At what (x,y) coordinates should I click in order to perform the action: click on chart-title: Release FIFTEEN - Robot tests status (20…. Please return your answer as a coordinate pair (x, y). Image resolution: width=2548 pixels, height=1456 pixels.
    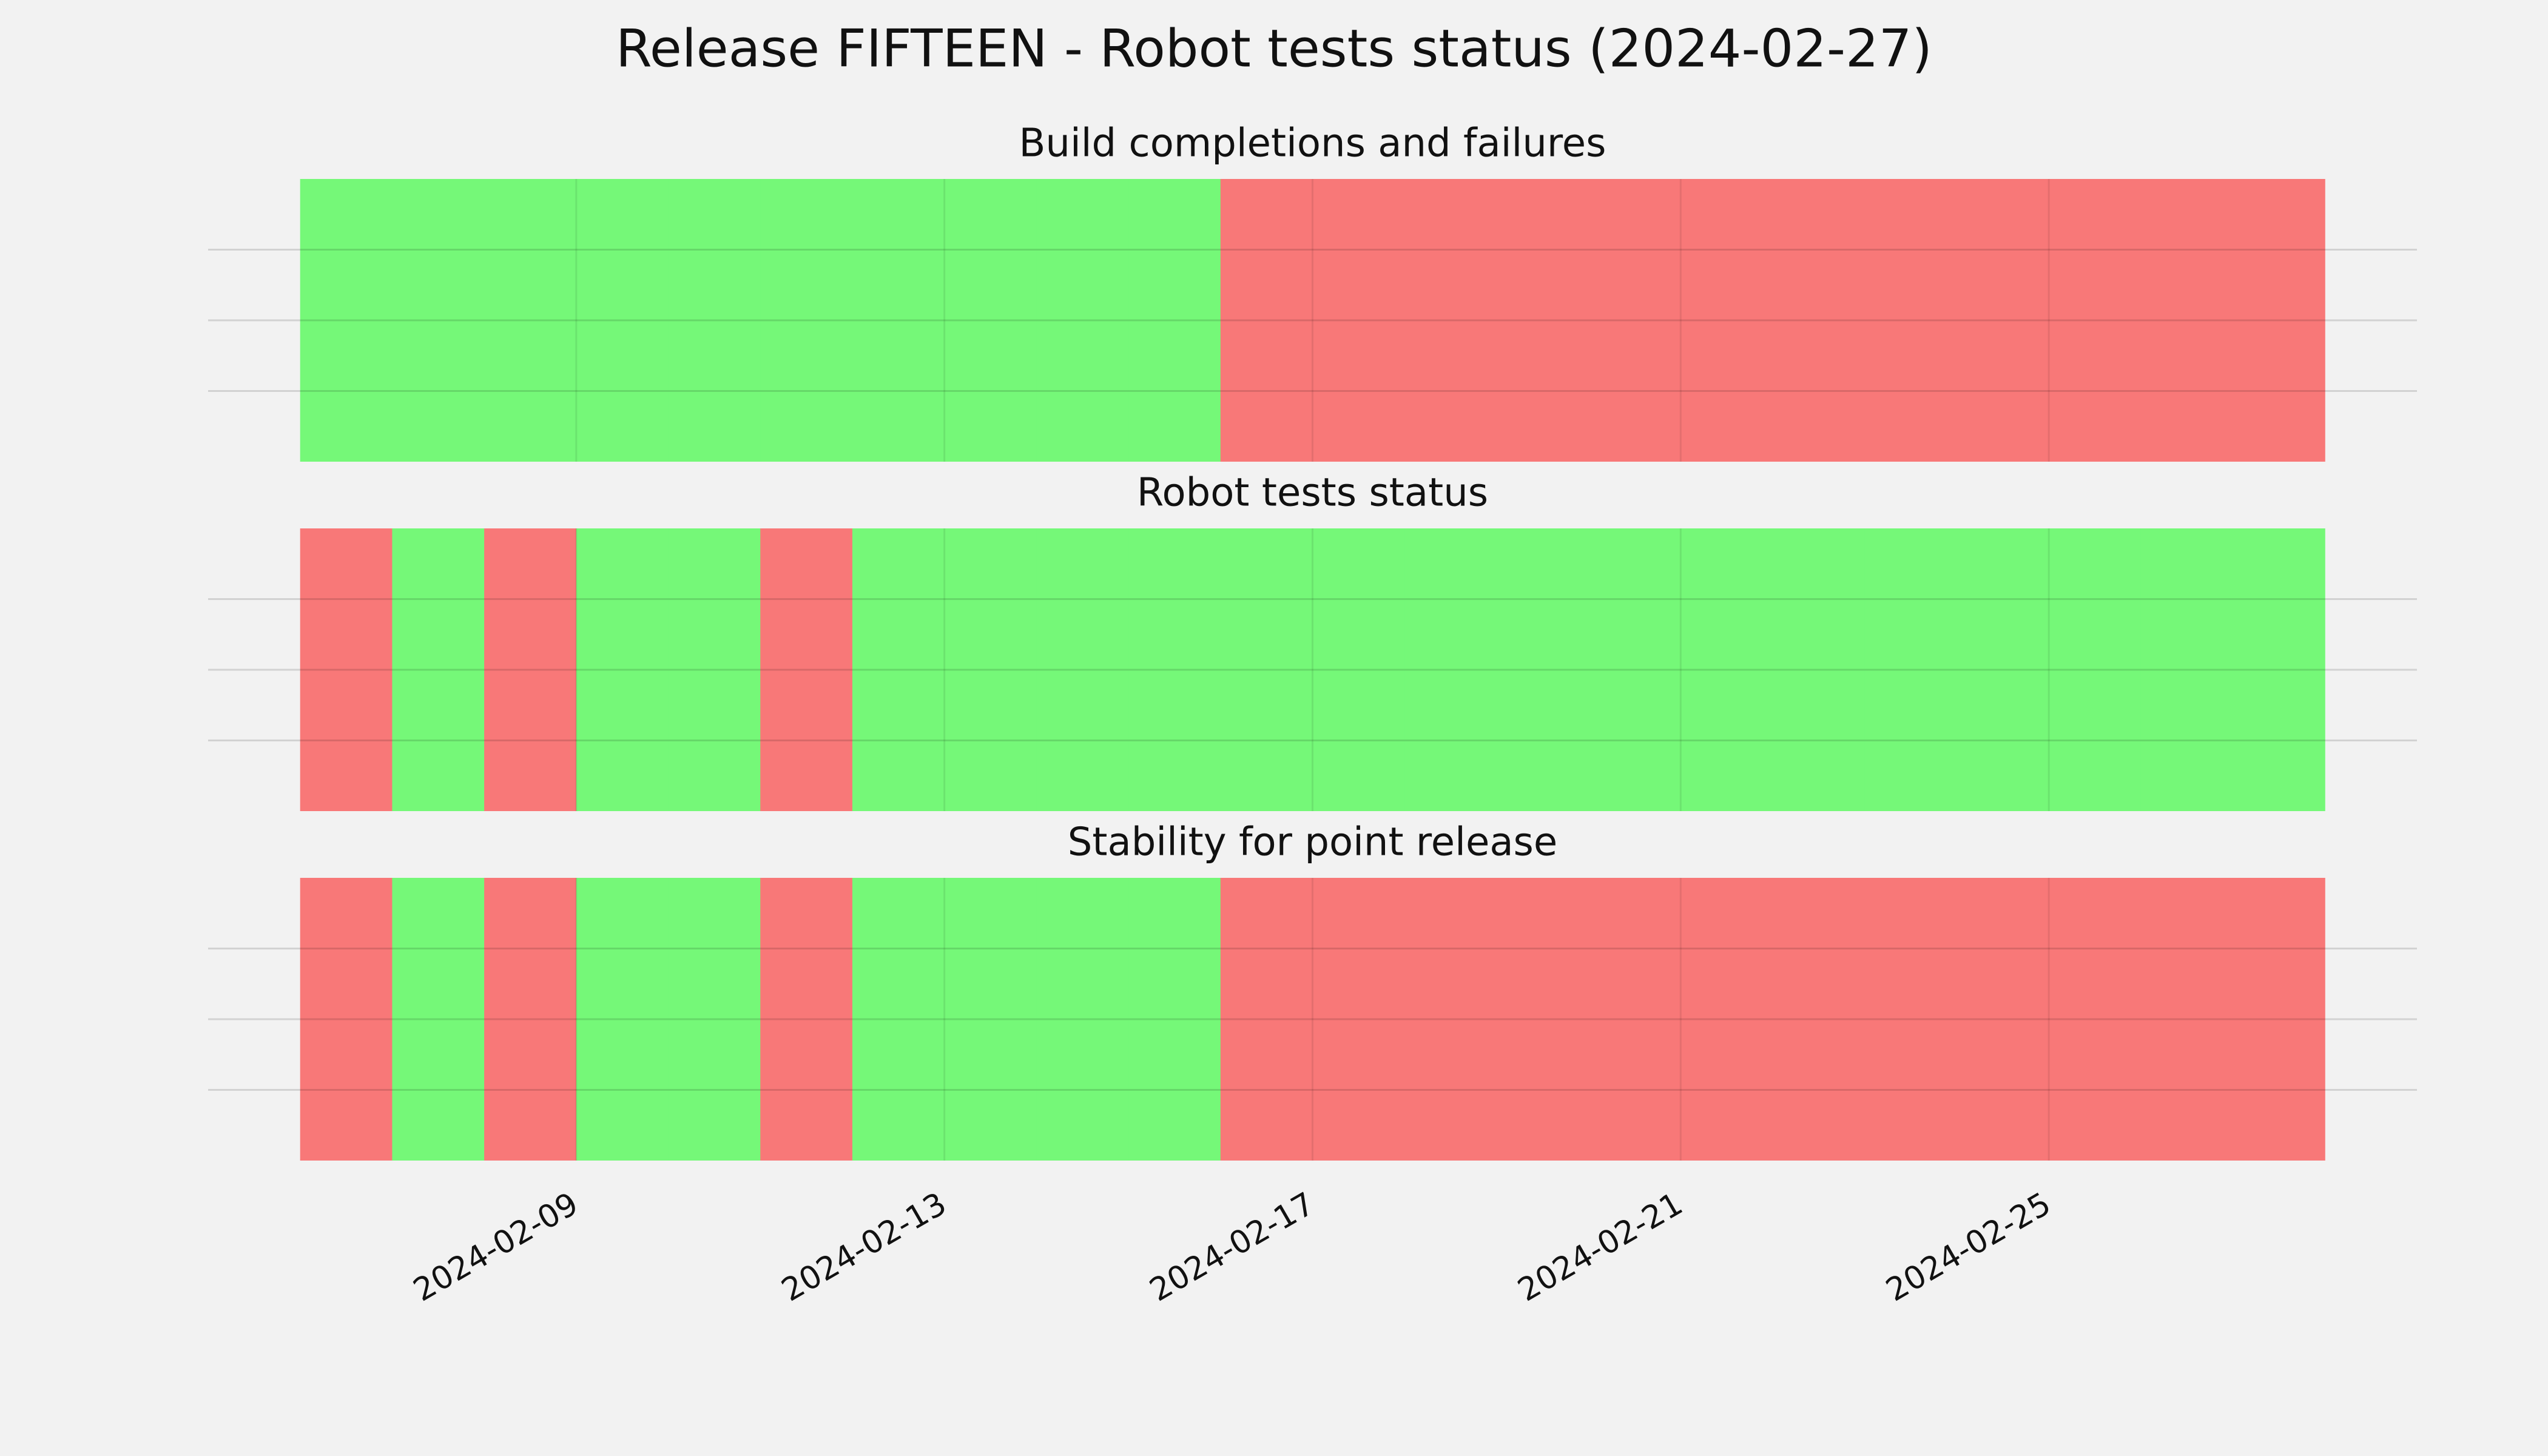
    Looking at the image, I should click on (1274, 48).